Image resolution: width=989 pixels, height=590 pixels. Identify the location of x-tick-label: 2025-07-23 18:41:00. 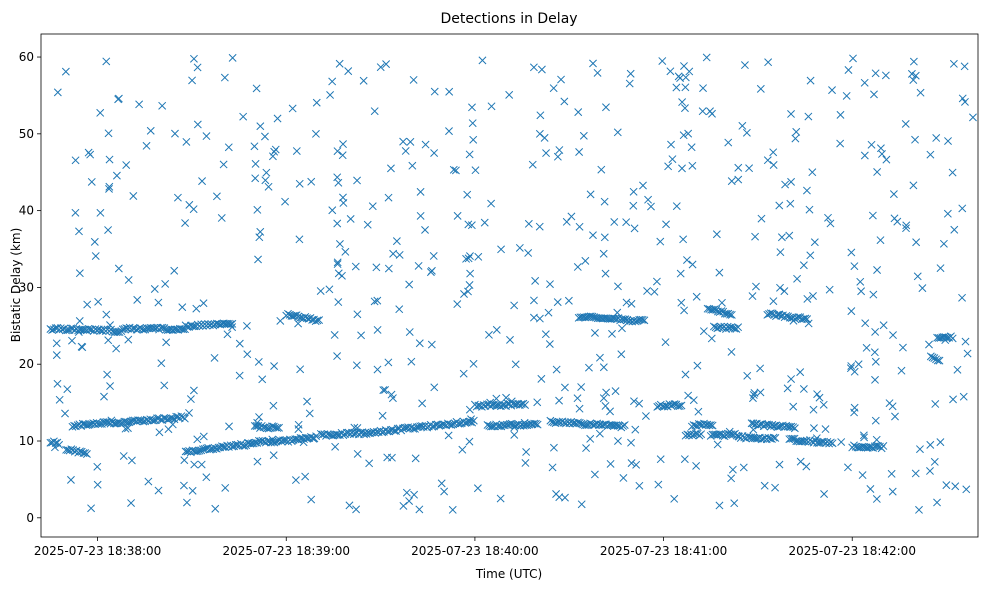
(663, 551).